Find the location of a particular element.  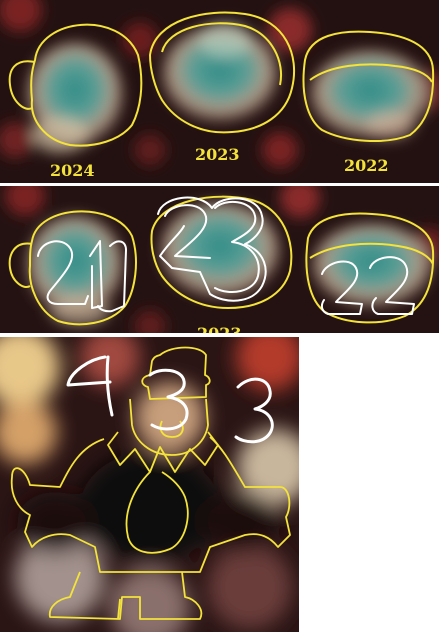

year-label-2022: 2022 is located at coordinates (366, 165).